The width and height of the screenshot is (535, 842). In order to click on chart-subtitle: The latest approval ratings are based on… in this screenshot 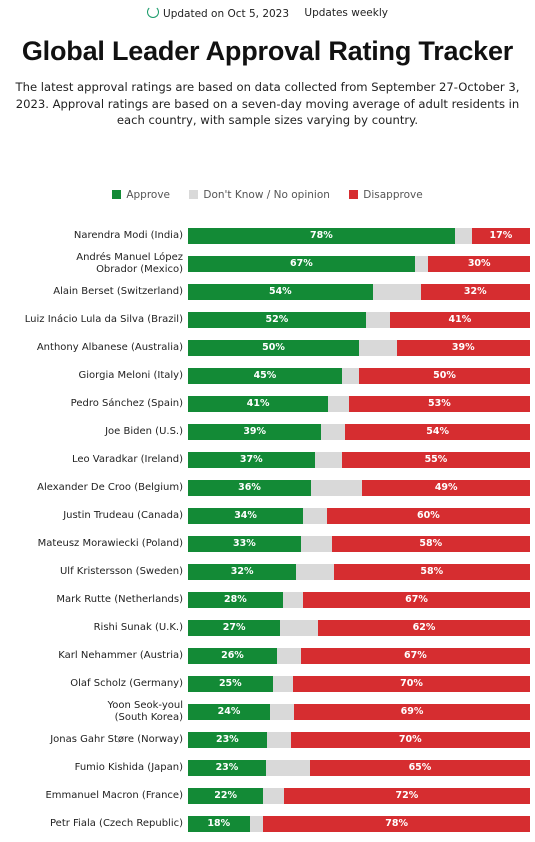, I will do `click(267, 103)`.